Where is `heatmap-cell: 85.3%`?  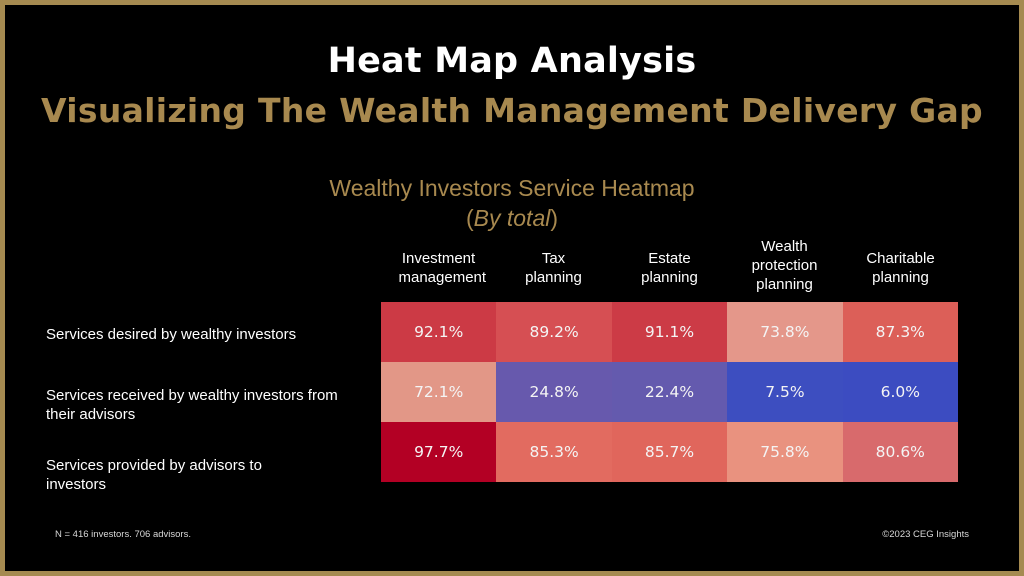 heatmap-cell: 85.3% is located at coordinates (554, 452).